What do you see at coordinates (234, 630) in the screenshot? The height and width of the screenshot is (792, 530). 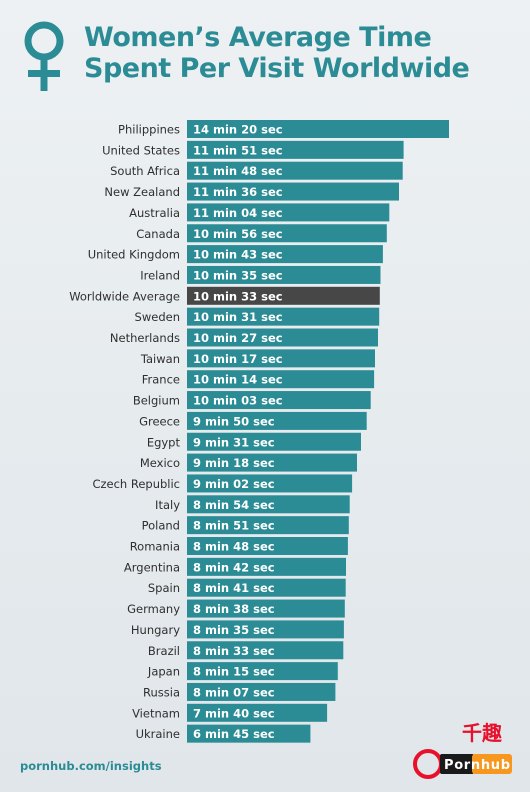 I see `value-label: 8 min 35 sec` at bounding box center [234, 630].